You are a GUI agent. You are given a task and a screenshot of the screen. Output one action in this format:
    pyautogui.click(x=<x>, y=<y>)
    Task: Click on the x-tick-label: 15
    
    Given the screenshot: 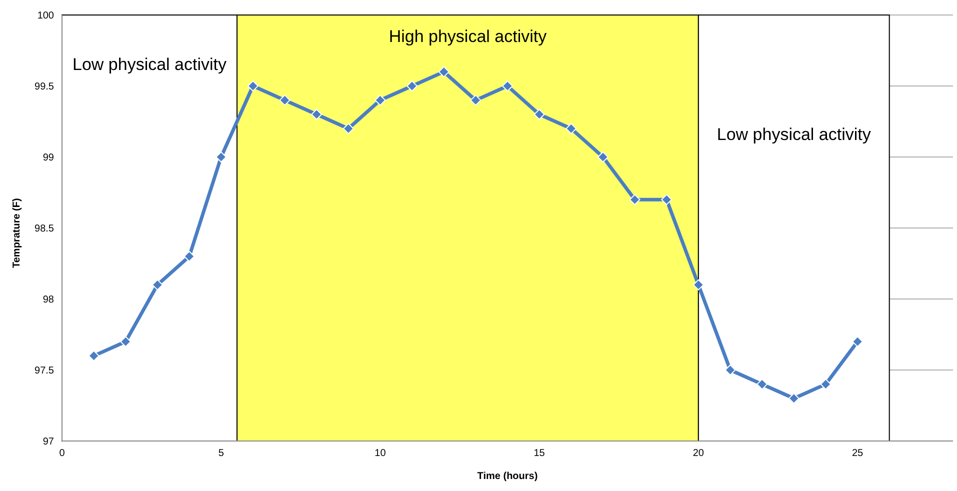 What is the action you would take?
    pyautogui.click(x=540, y=454)
    